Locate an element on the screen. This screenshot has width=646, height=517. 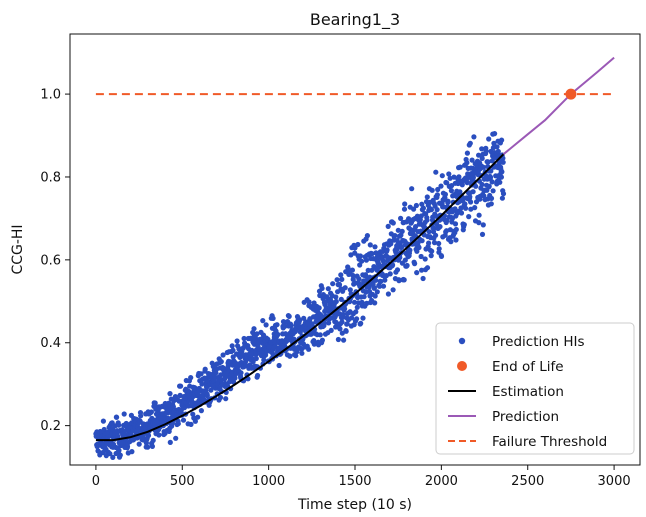
y-tick-label: 0.4 is located at coordinates (50, 343).